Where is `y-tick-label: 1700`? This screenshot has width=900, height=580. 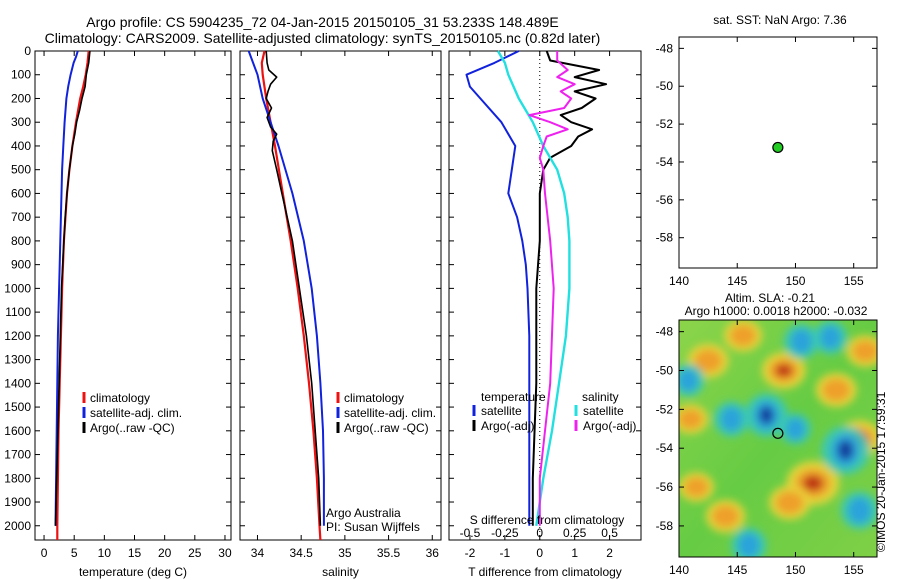
y-tick-label: 1700 is located at coordinates (17, 455).